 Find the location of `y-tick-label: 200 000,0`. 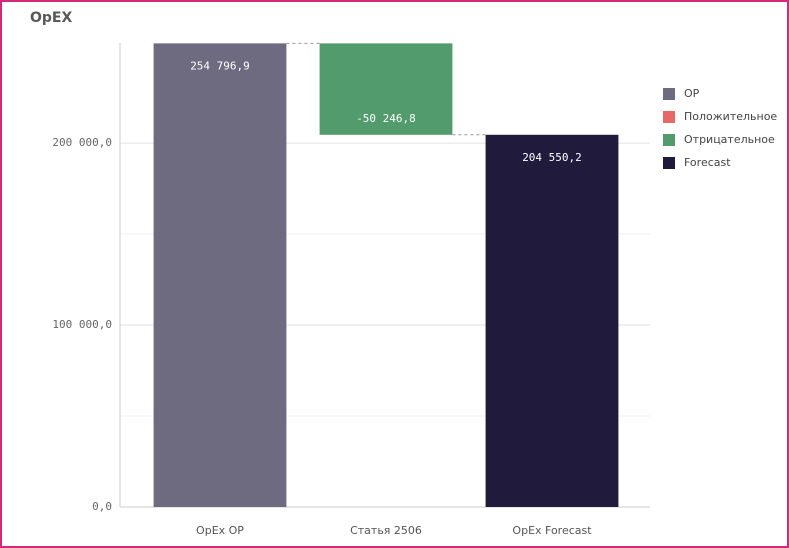

y-tick-label: 200 000,0 is located at coordinates (82, 142).